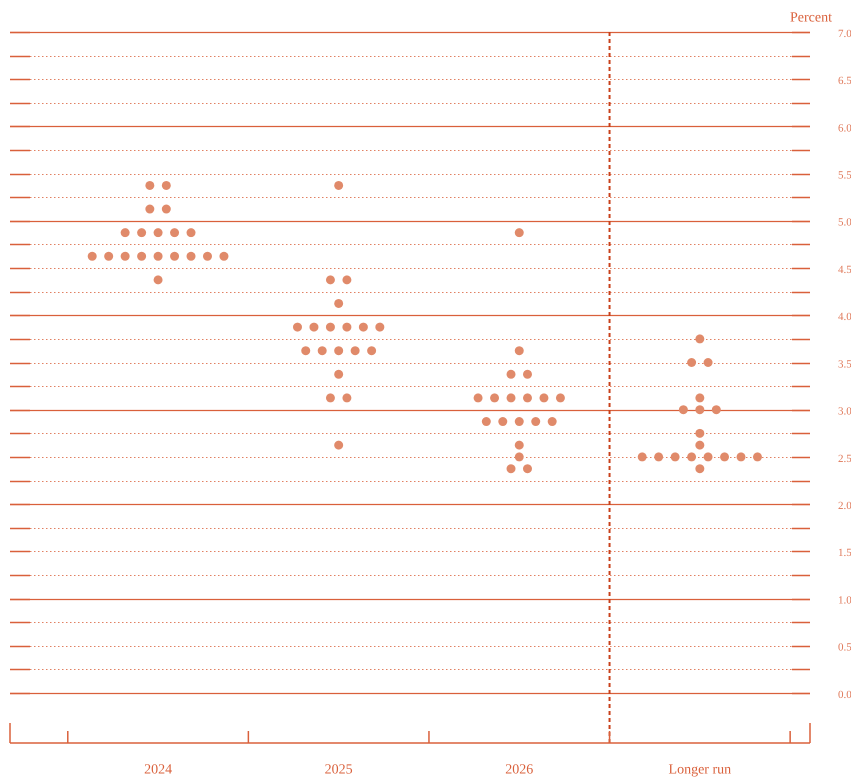  I want to click on y-tick-label: 7.0, so click(844, 34).